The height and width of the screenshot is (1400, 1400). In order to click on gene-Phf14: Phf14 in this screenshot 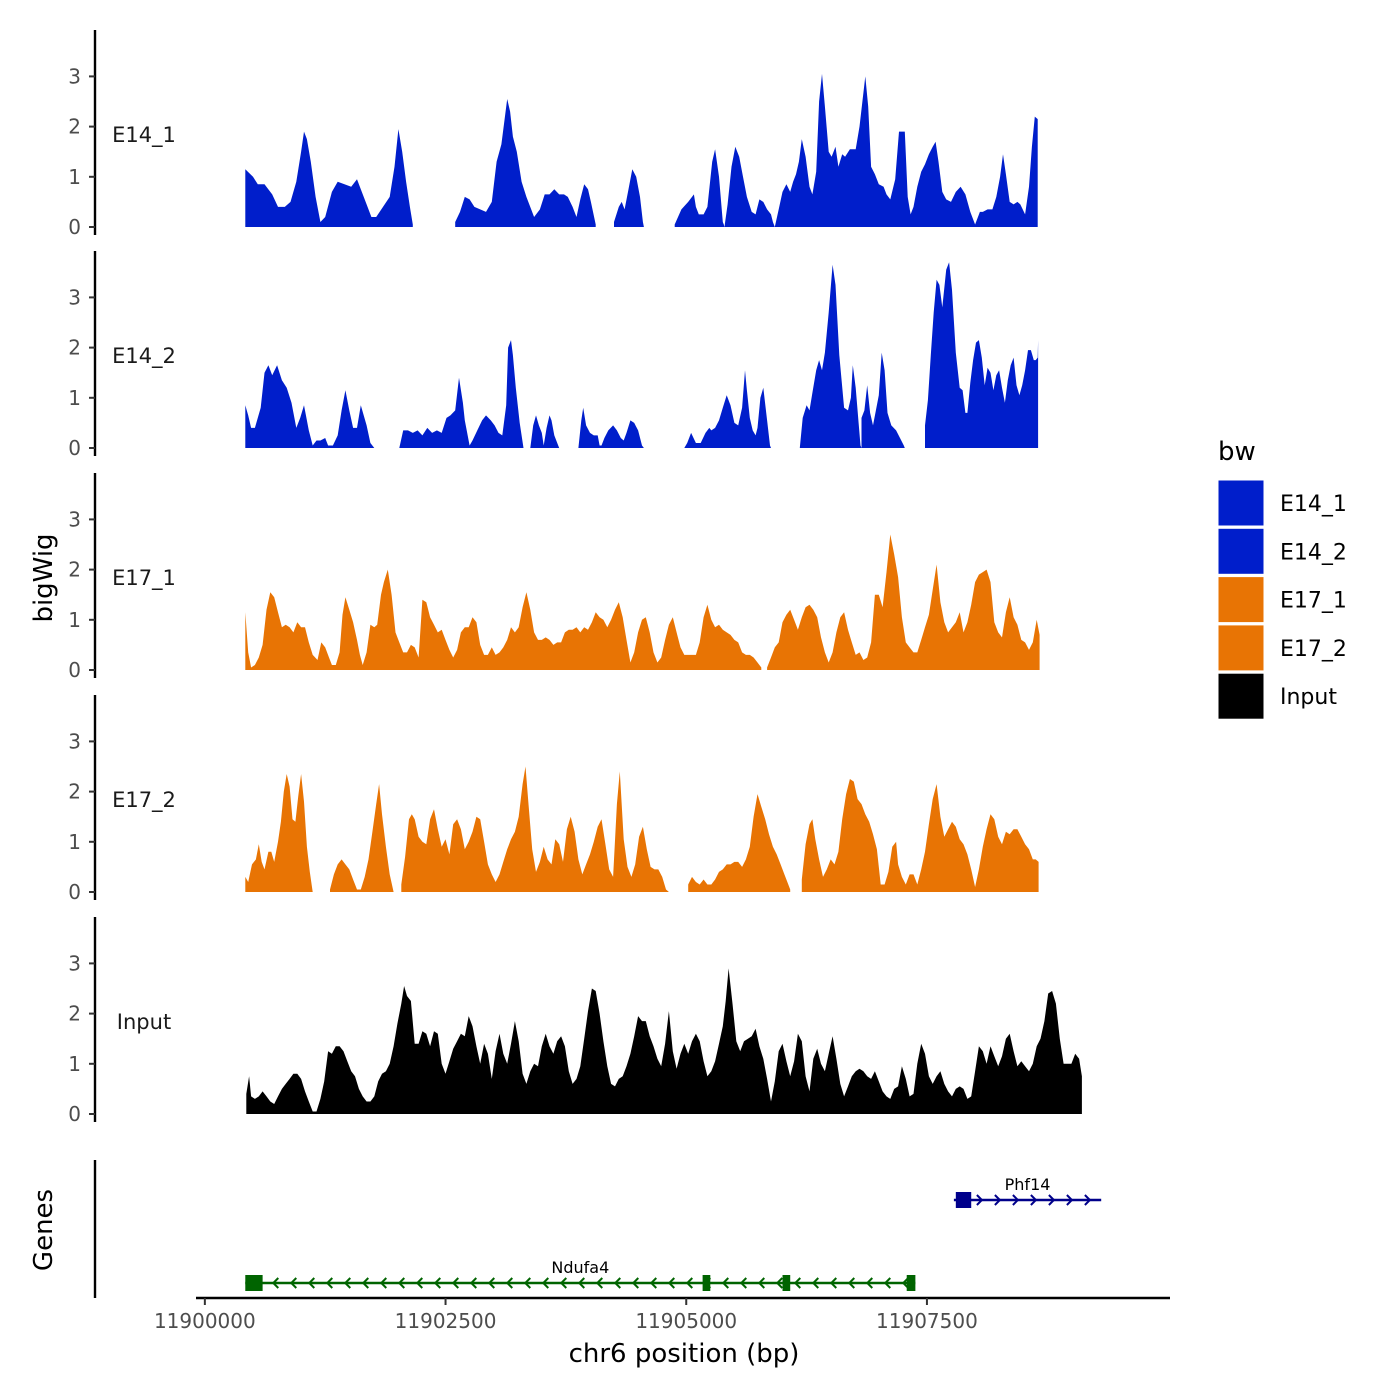, I will do `click(1027, 1191)`.